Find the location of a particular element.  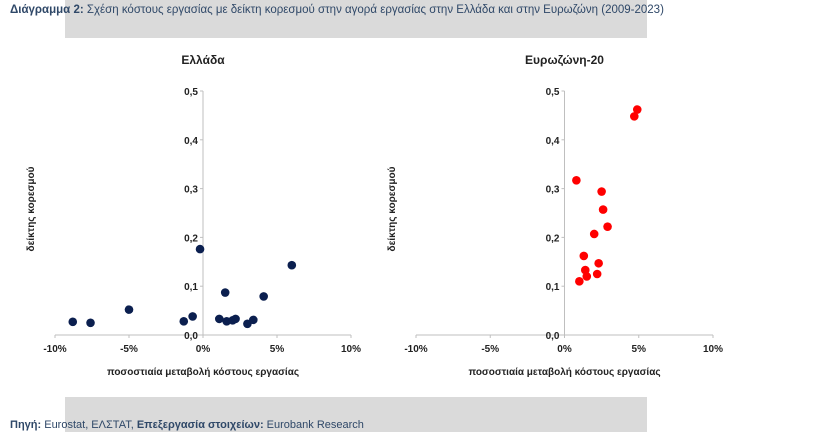

greece-y-tick-label: 0,5 is located at coordinates (191, 92).